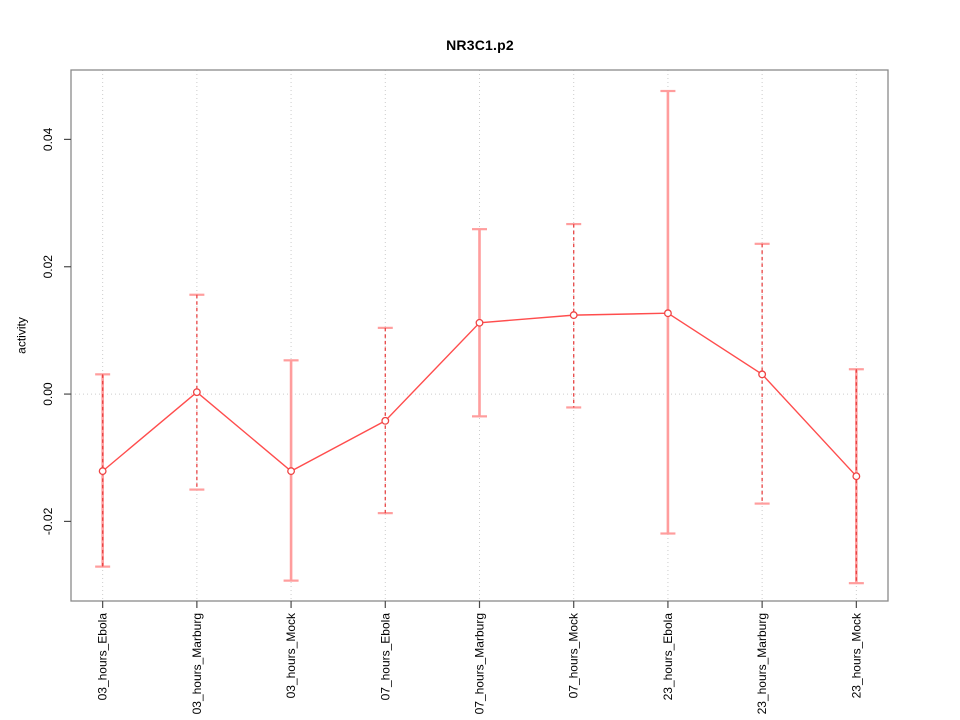  What do you see at coordinates (480, 45) in the screenshot?
I see `chart-title: NR3C1.p2` at bounding box center [480, 45].